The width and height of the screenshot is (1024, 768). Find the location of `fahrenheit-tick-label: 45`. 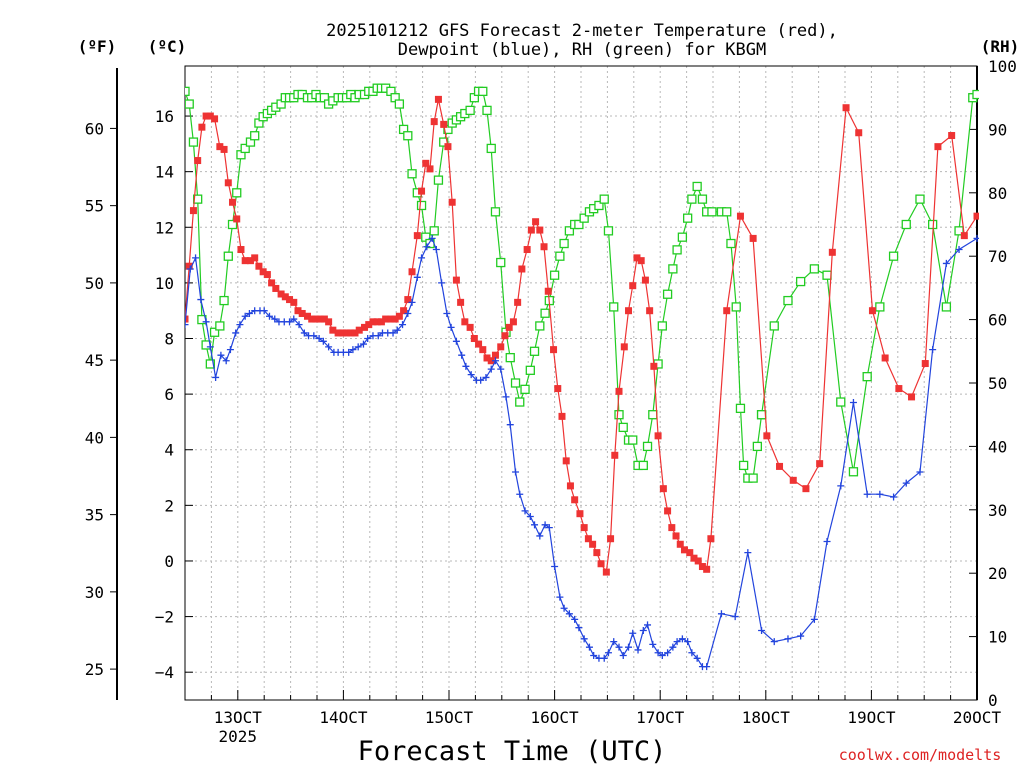

fahrenheit-tick-label: 45 is located at coordinates (94, 360).